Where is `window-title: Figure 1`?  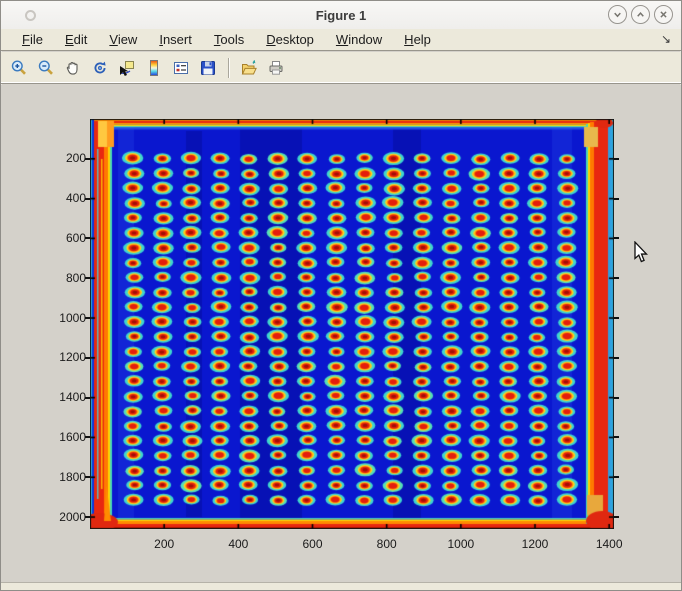
window-title: Figure 1 is located at coordinates (341, 15).